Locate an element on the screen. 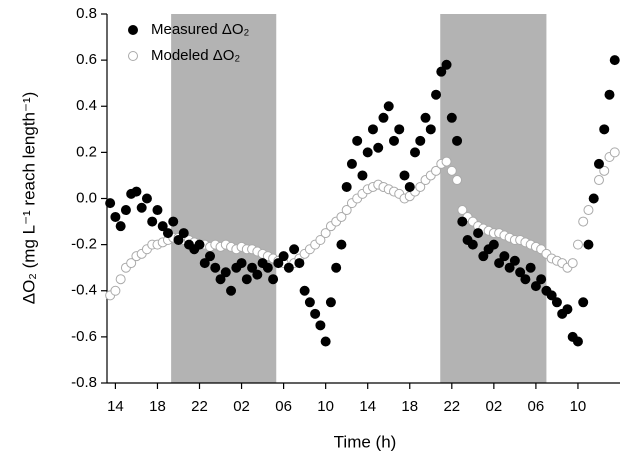 Image resolution: width=634 pixels, height=463 pixels. y-tick-label: -0.6 is located at coordinates (84, 336).